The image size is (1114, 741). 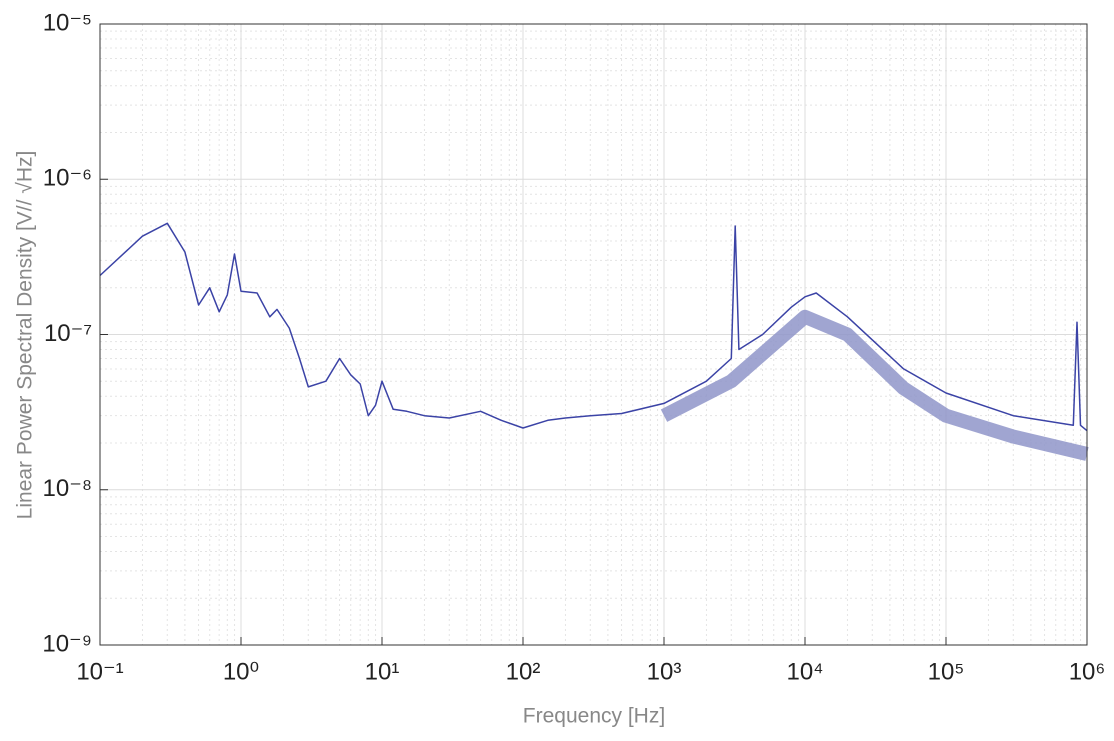 I want to click on x-tick-label: 10², so click(x=523, y=671).